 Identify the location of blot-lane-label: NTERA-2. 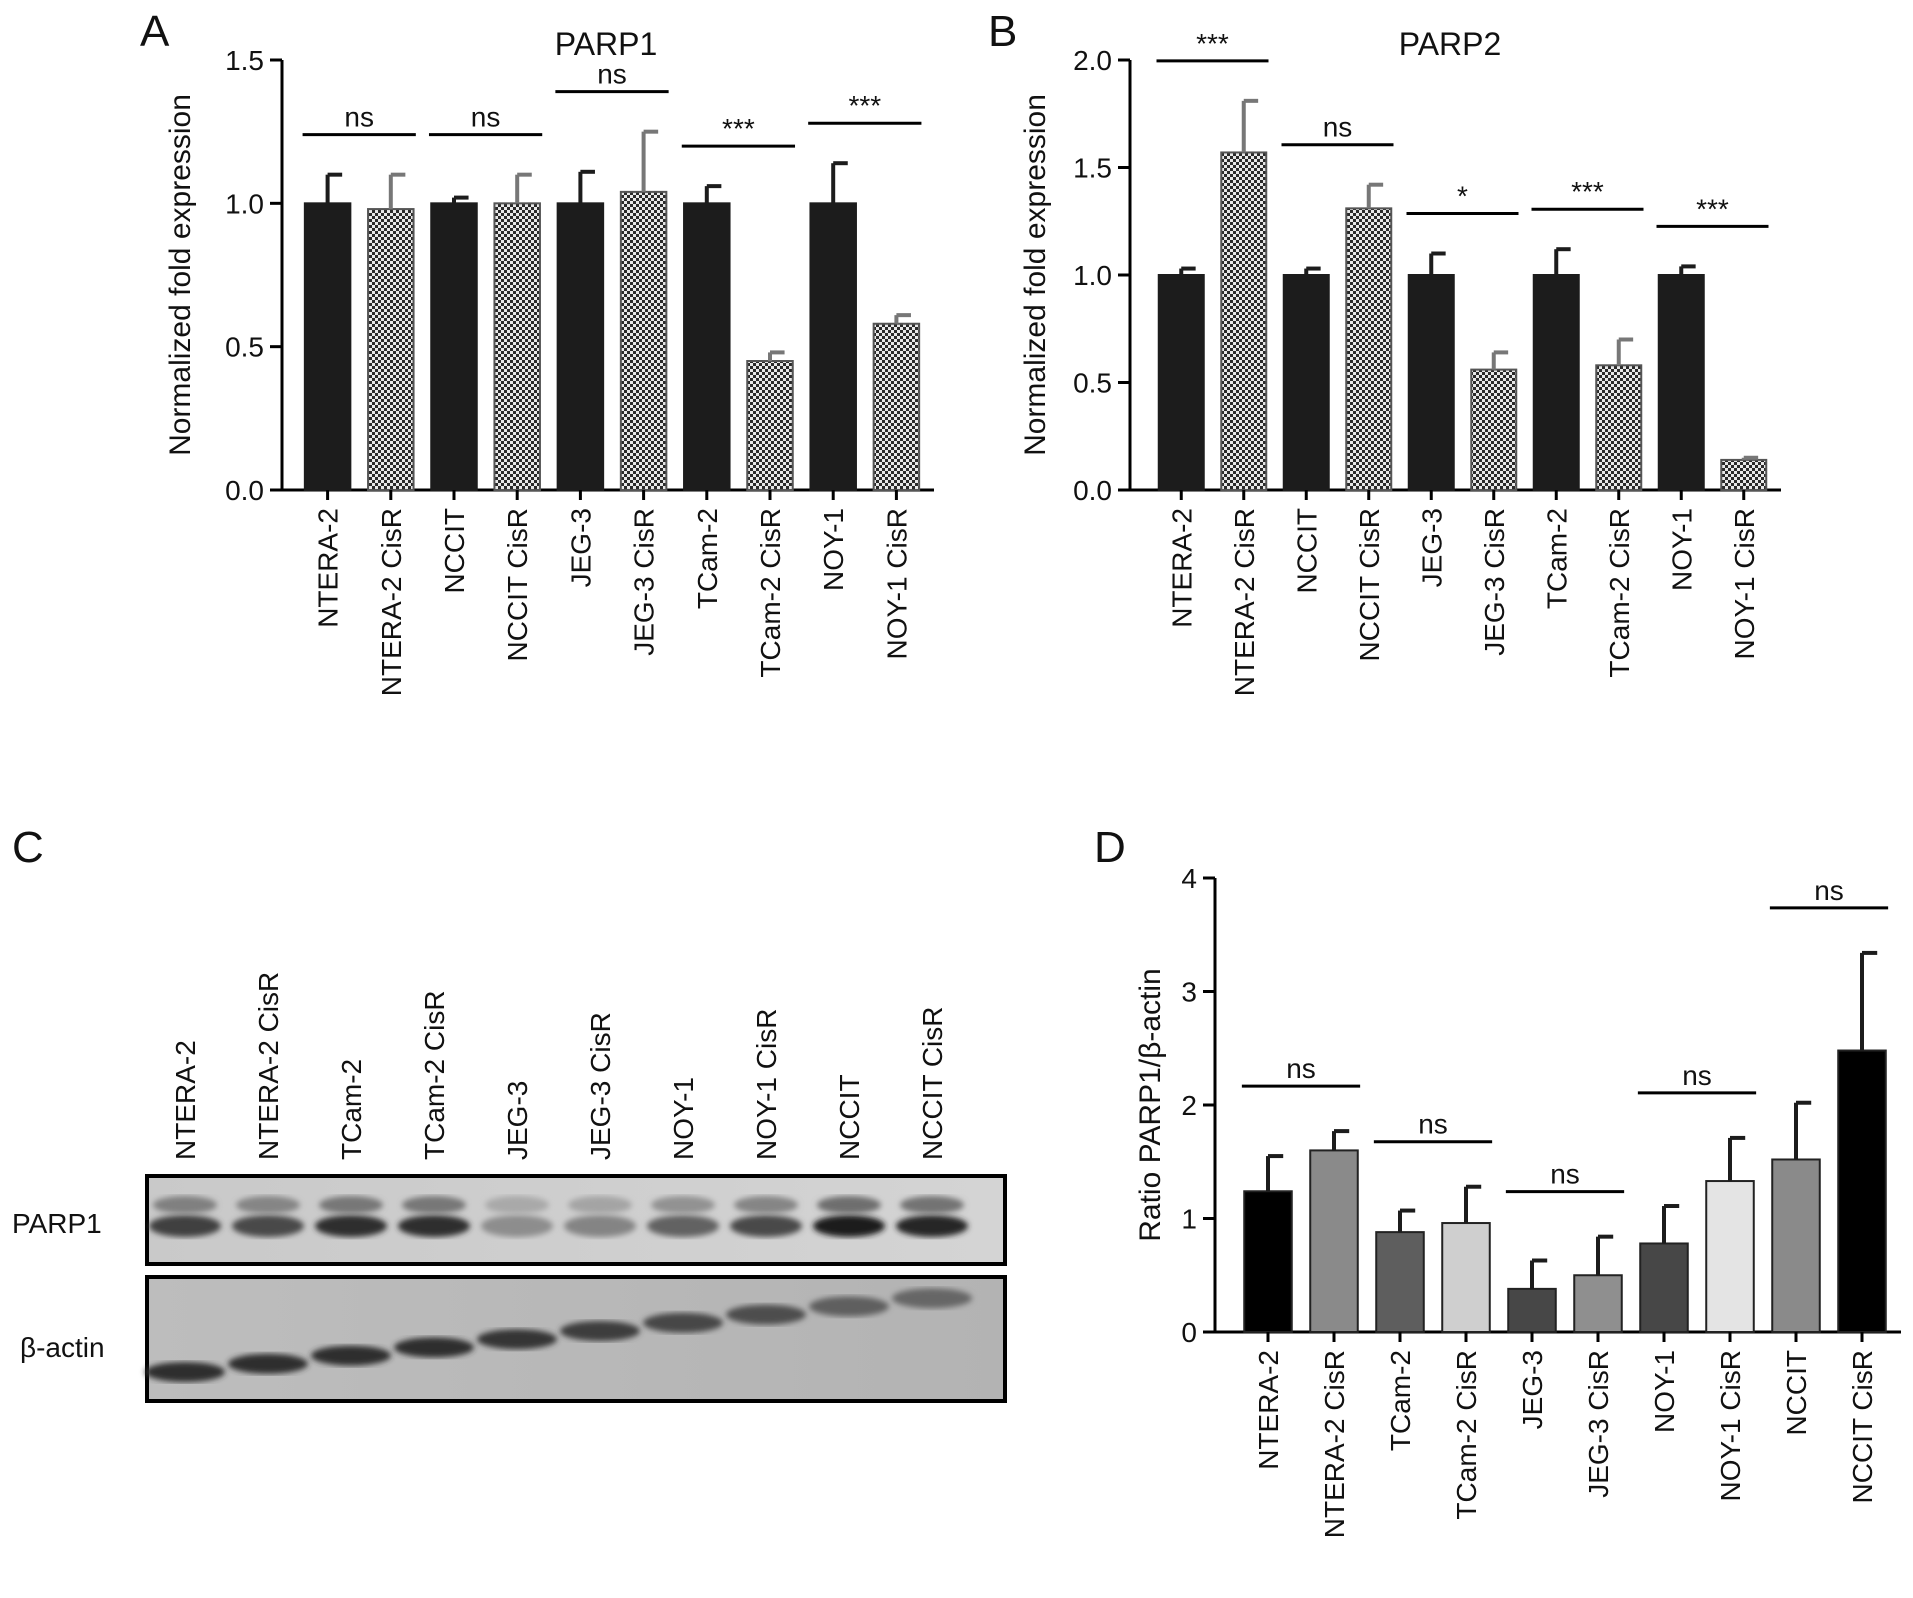
(185, 1100).